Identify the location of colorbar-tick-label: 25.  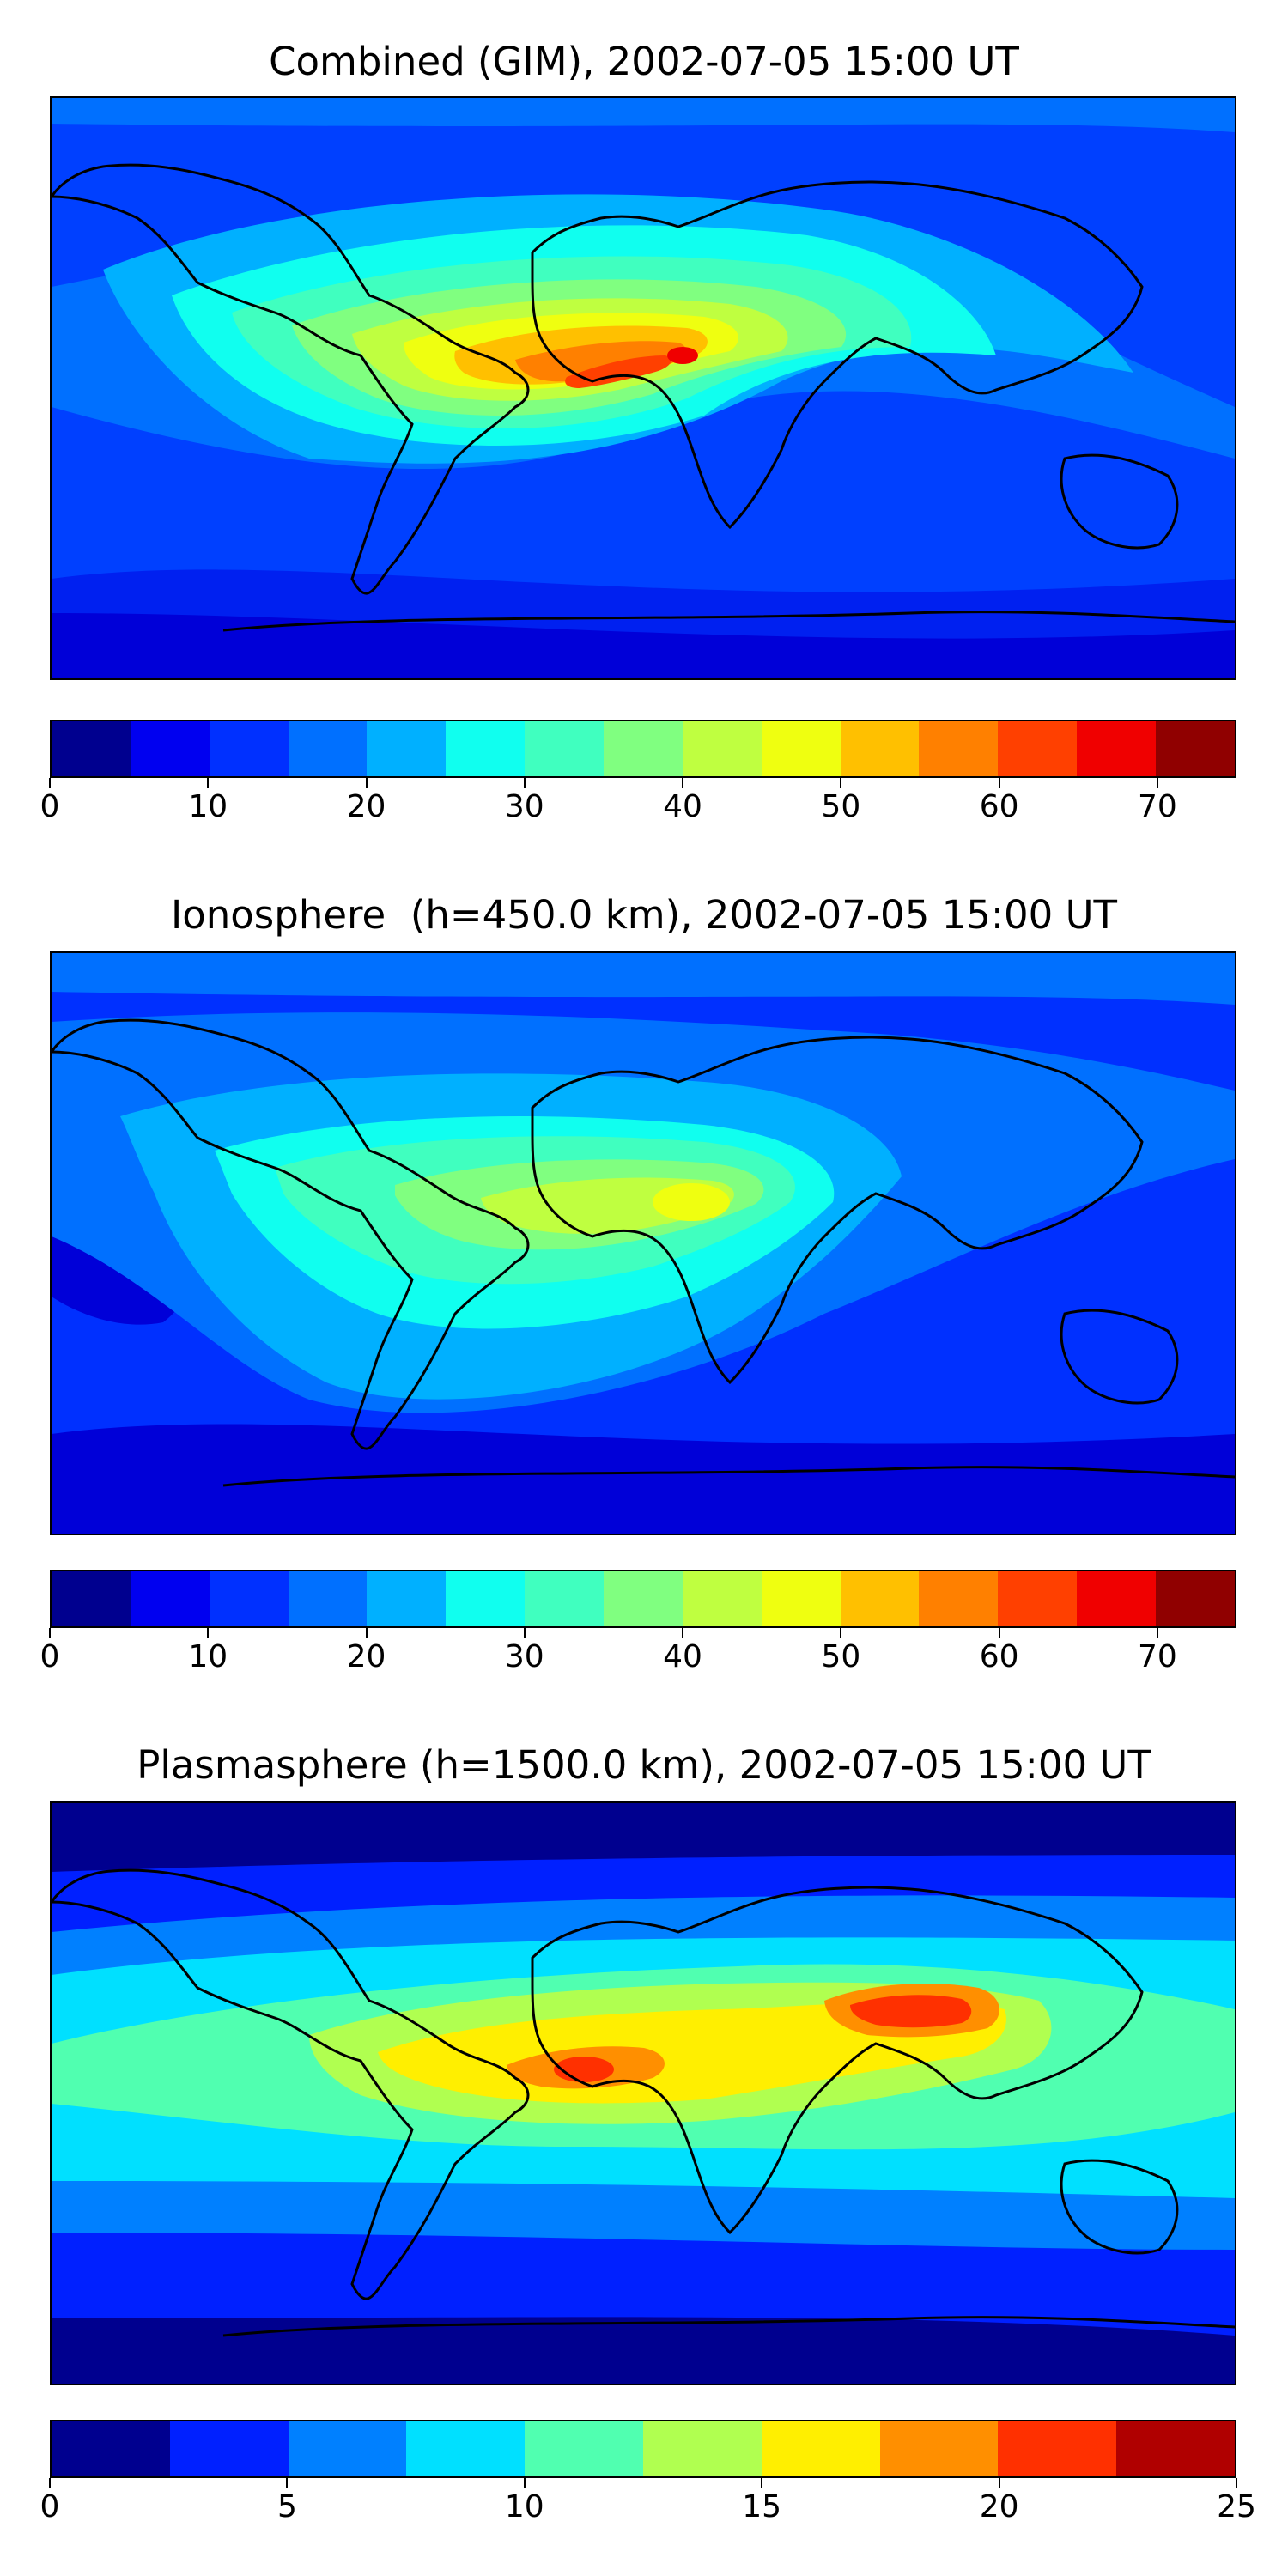
(1236, 2507).